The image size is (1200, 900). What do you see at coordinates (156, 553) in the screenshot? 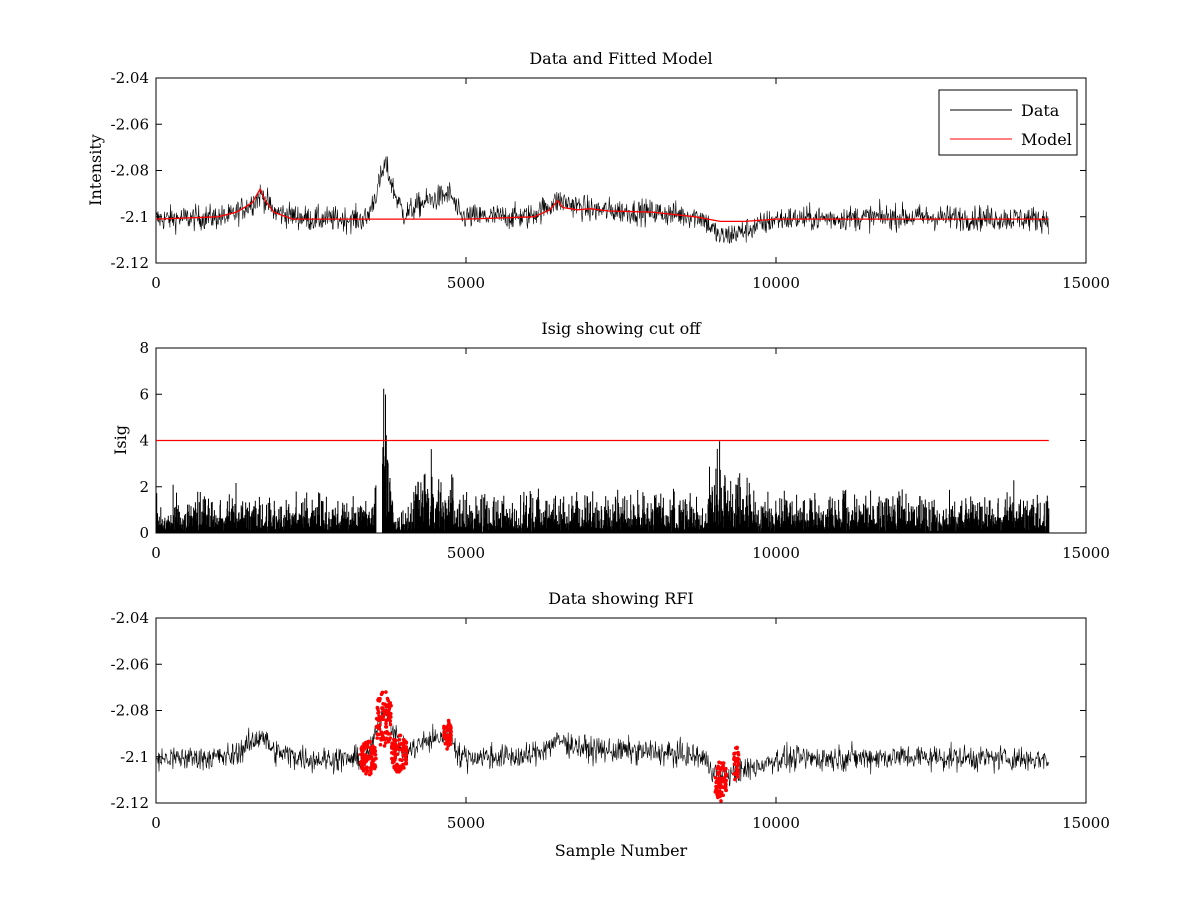
I see `x-tick-label: 0` at bounding box center [156, 553].